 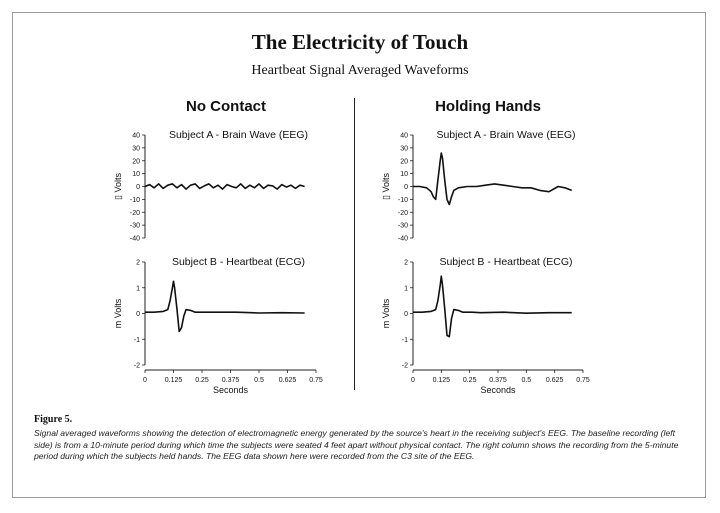 I want to click on figure-title: The Electricity of Touch, so click(x=360, y=42).